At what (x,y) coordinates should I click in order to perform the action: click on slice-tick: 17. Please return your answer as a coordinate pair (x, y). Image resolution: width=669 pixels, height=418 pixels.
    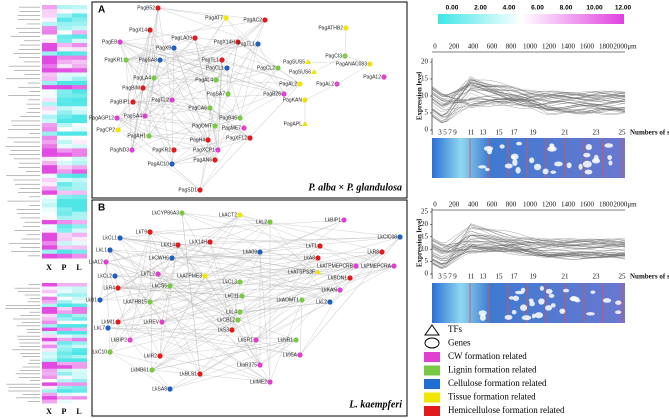
    Looking at the image, I should click on (515, 277).